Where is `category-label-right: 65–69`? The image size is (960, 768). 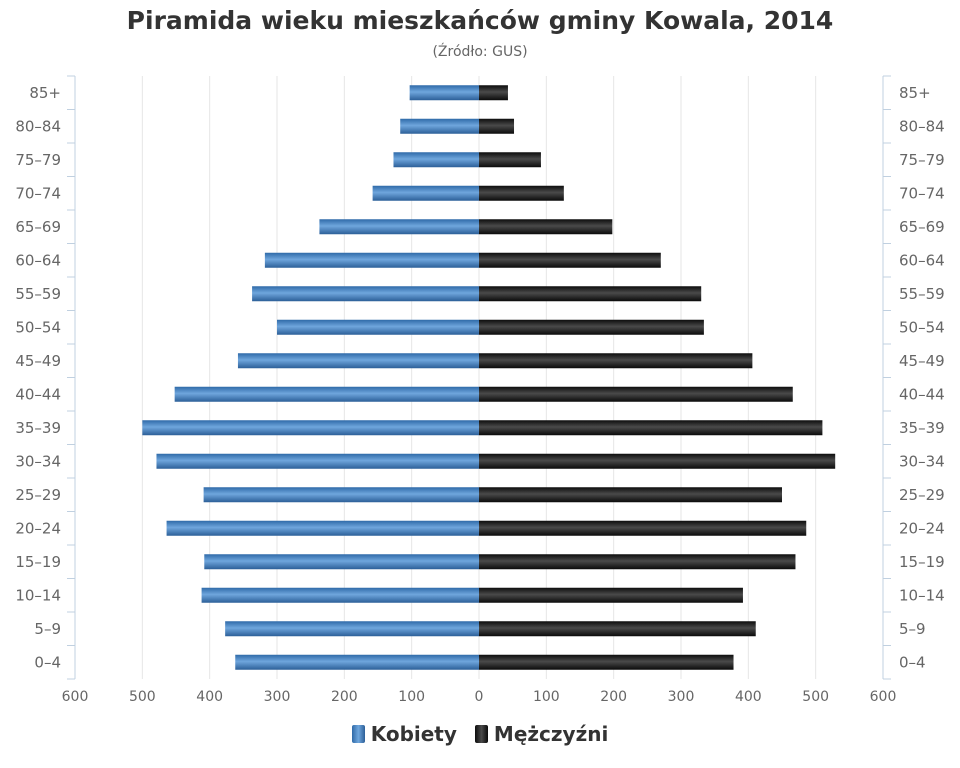
category-label-right: 65–69 is located at coordinates (922, 227).